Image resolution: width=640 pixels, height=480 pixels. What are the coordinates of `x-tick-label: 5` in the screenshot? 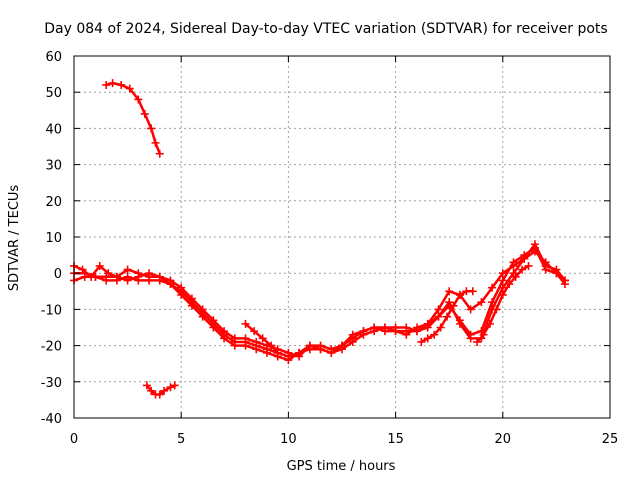 It's located at (181, 439).